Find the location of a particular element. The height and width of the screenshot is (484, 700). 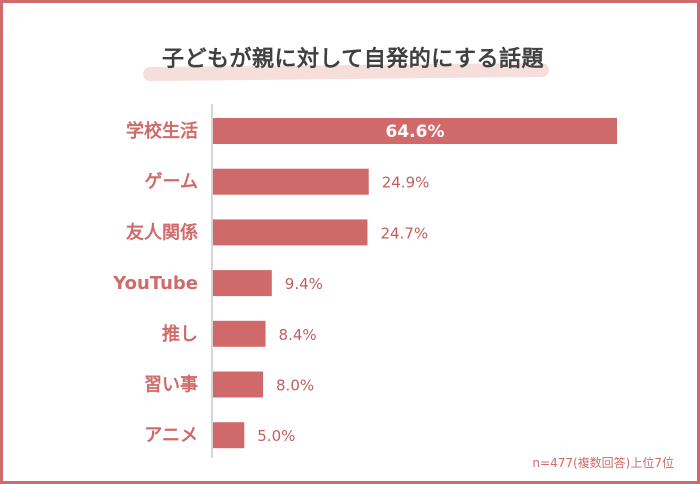

value-label-1: 24.9% is located at coordinates (406, 183).